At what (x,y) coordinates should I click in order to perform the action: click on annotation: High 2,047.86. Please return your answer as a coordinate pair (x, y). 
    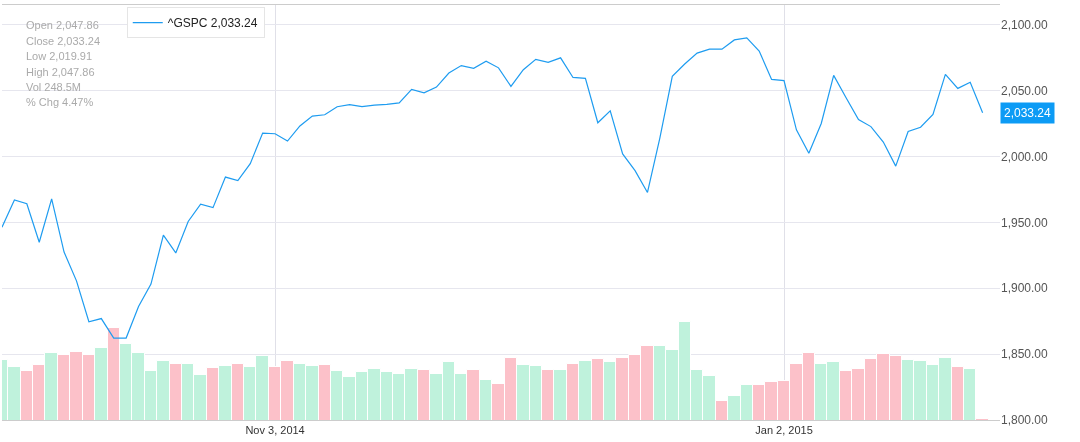
    Looking at the image, I should click on (60, 72).